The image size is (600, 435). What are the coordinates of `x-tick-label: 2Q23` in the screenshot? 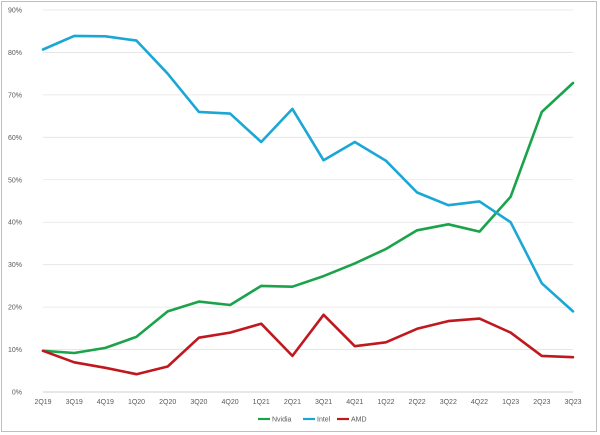 It's located at (541, 402).